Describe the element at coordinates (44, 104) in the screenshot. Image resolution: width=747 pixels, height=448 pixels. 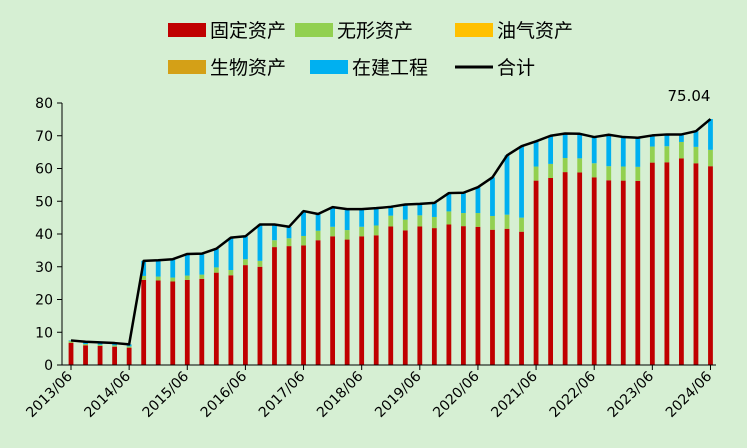
I see `y-tick-label: 80` at that location.